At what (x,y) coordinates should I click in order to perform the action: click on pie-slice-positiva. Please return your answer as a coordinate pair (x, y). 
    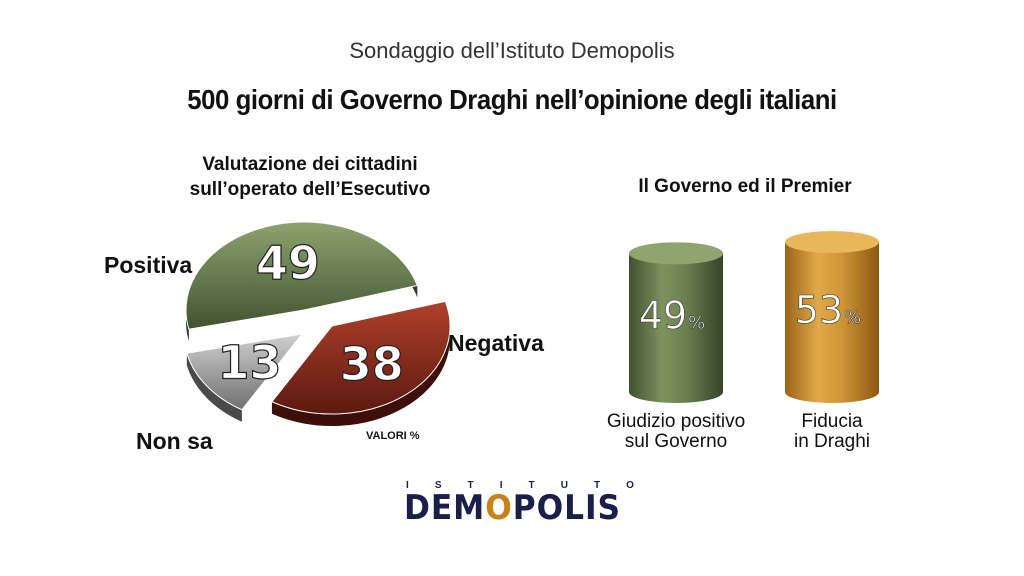
    Looking at the image, I should click on (301, 275).